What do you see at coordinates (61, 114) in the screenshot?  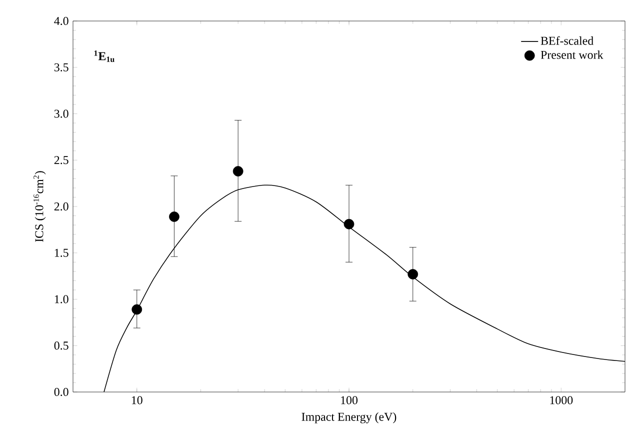 I see `y-tick-label: 3.0` at bounding box center [61, 114].